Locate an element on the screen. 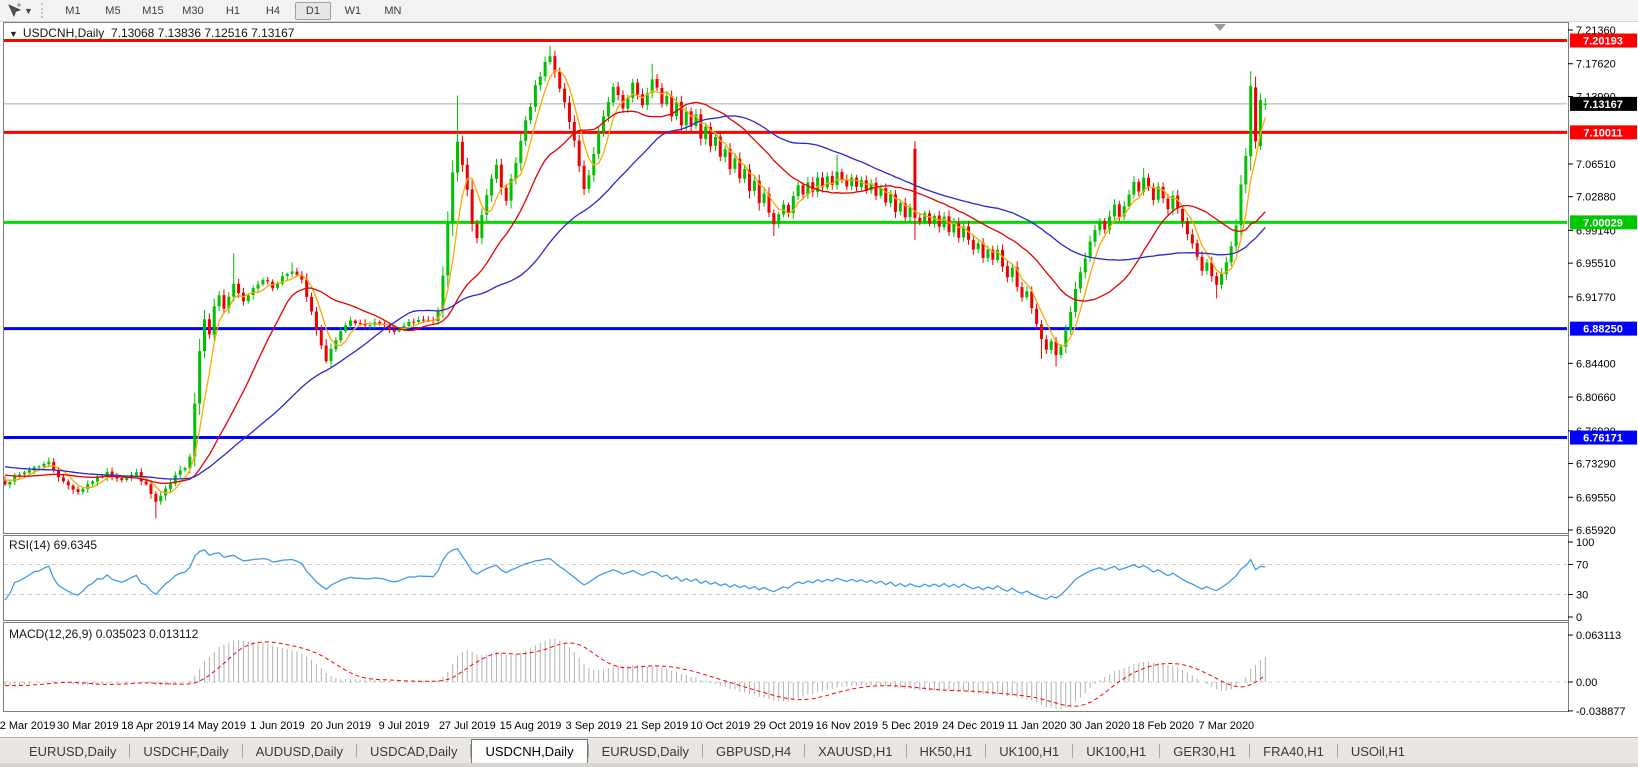  price-axis-label: 6.69550 is located at coordinates (1596, 498).